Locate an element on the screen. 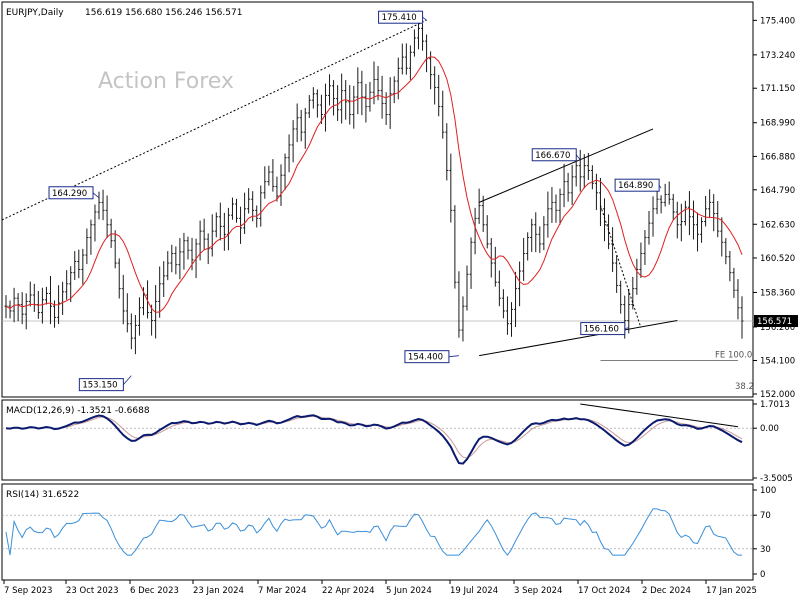 Image resolution: width=800 pixels, height=600 pixels. price-tick-label: 168.990 is located at coordinates (777, 124).